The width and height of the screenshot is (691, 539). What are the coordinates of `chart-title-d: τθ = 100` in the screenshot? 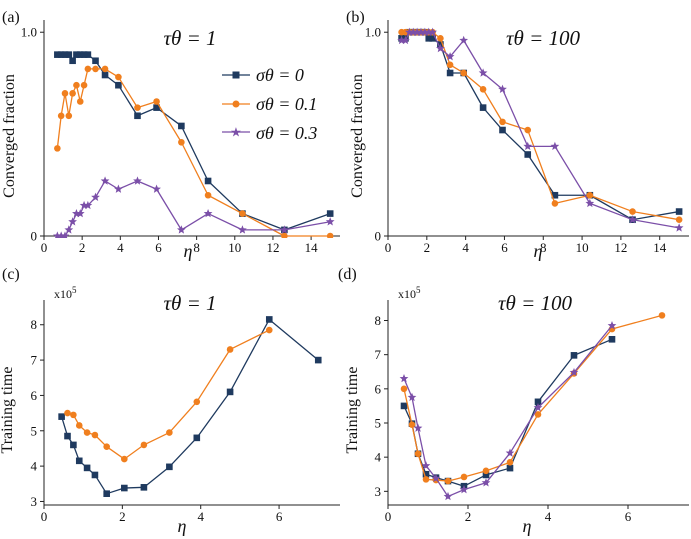 It's located at (535, 303).